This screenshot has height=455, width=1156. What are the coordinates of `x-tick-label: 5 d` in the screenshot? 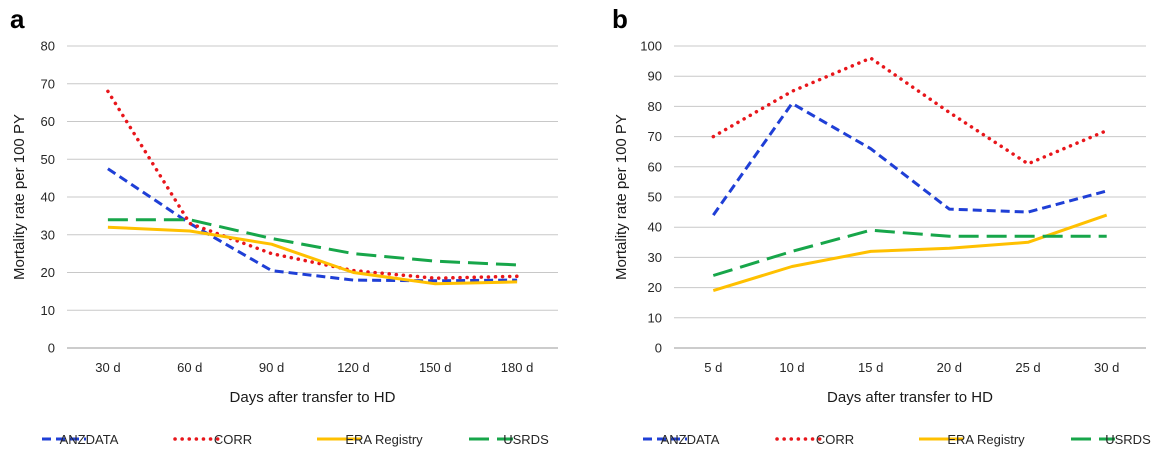 It's located at (713, 367).